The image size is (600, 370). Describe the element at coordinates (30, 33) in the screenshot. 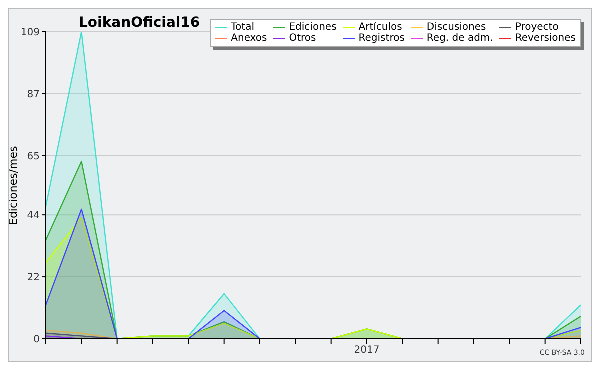

I see `y-tick-label: 109` at that location.